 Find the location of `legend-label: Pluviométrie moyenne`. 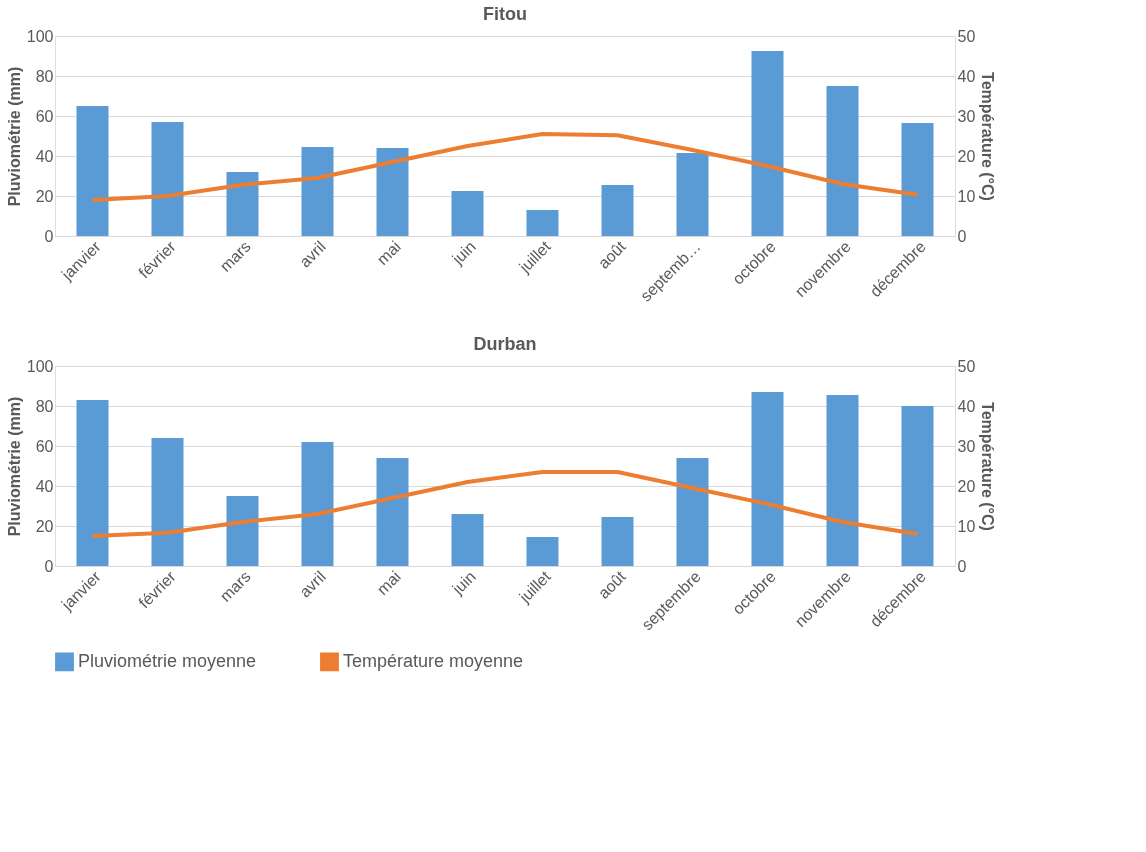

legend-label: Pluviométrie moyenne is located at coordinates (167, 660).